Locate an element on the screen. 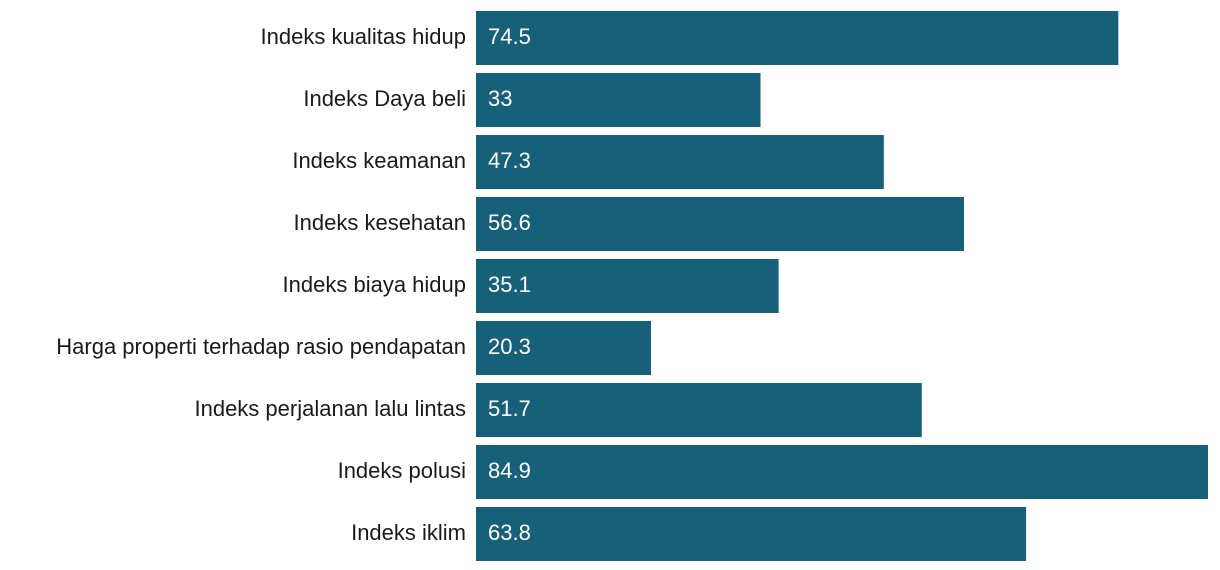 The image size is (1220, 570). category-label: Harga properti terhadap rasio pendapatan is located at coordinates (261, 346).